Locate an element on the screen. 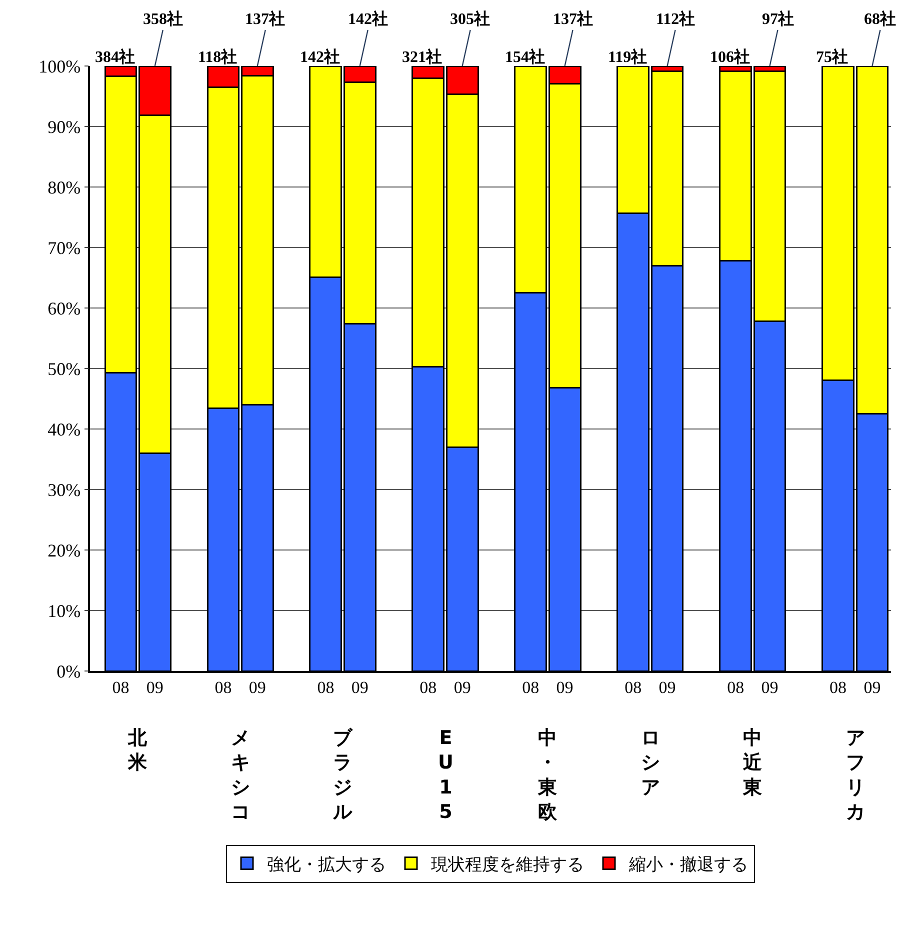 This screenshot has height=927, width=899. text: アフリカ is located at coordinates (855, 775).